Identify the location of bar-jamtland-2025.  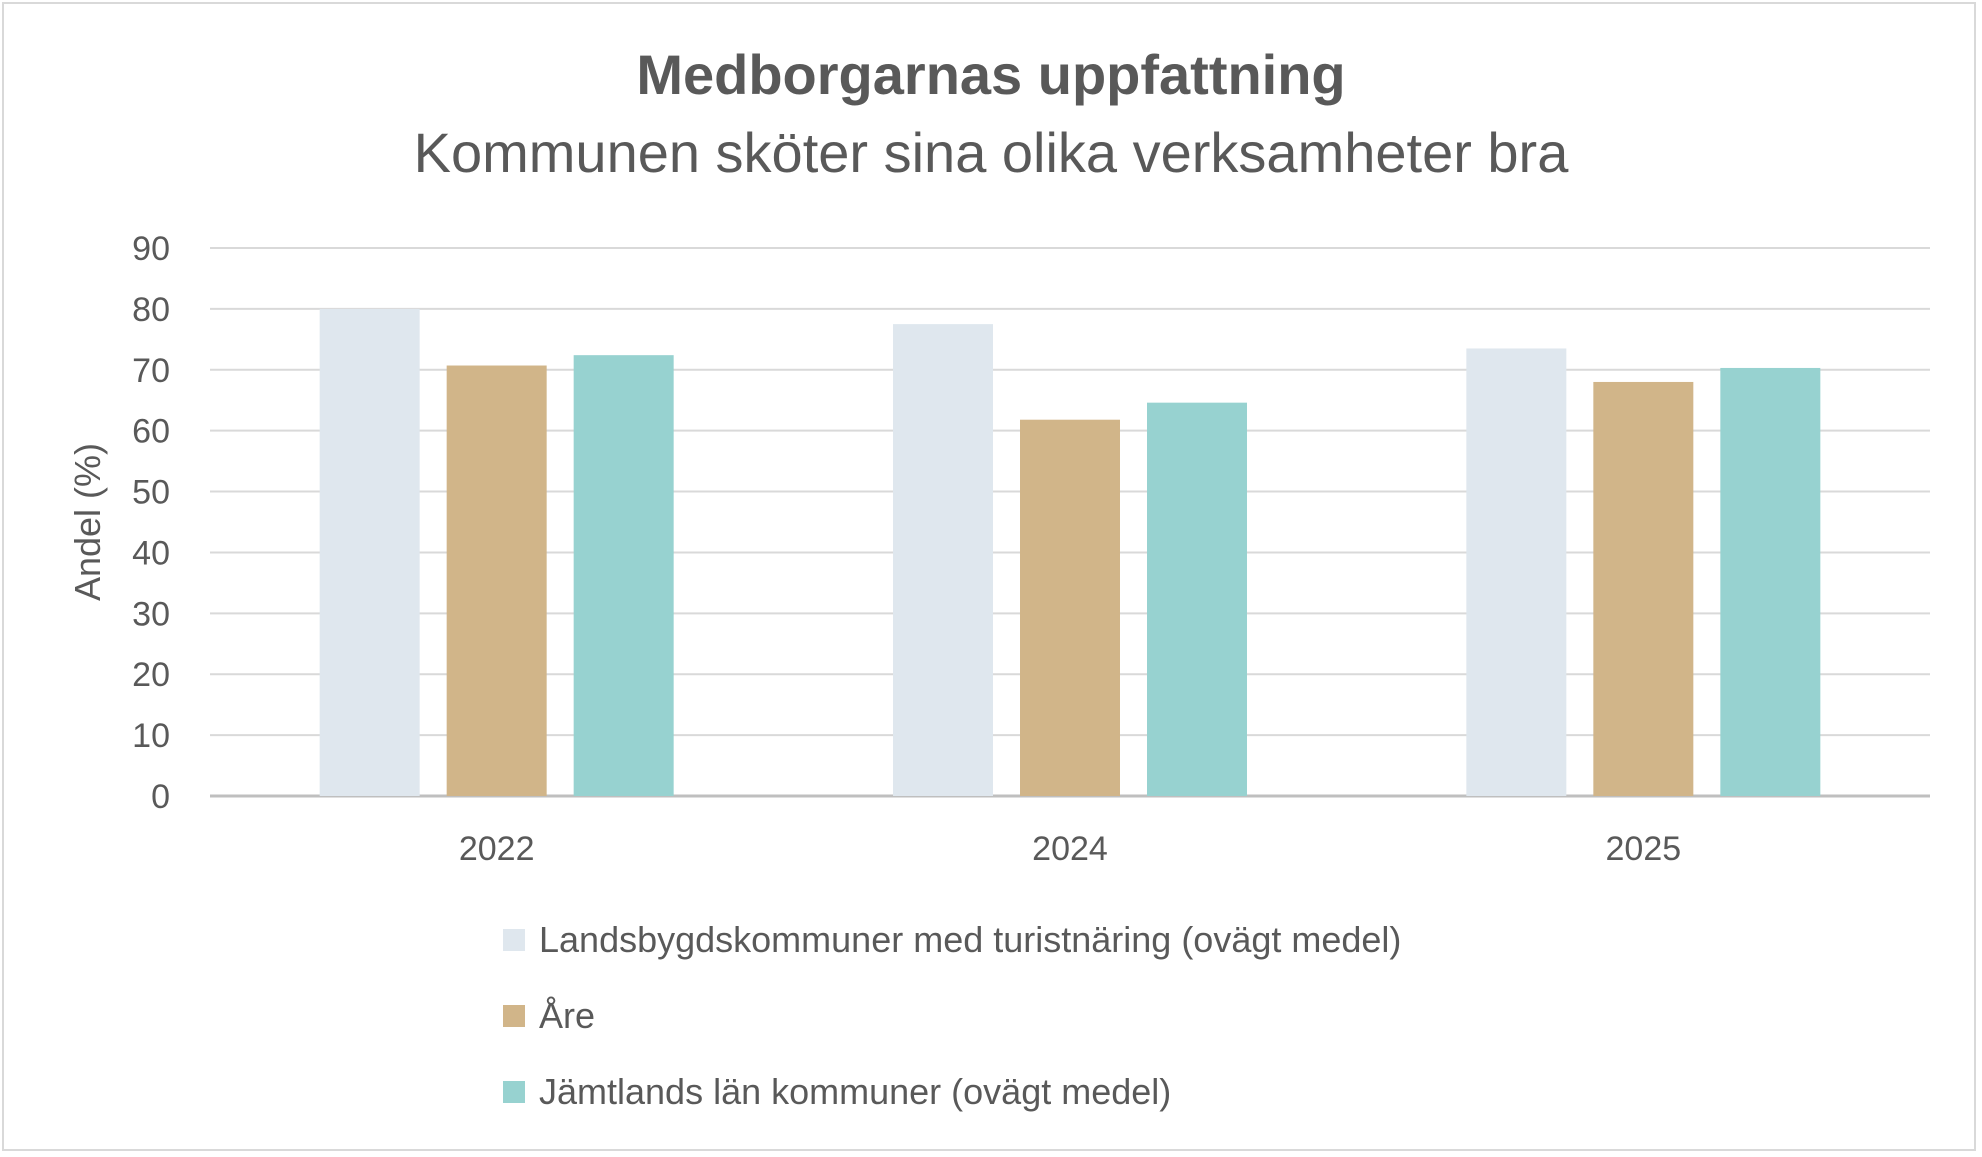
(1770, 581).